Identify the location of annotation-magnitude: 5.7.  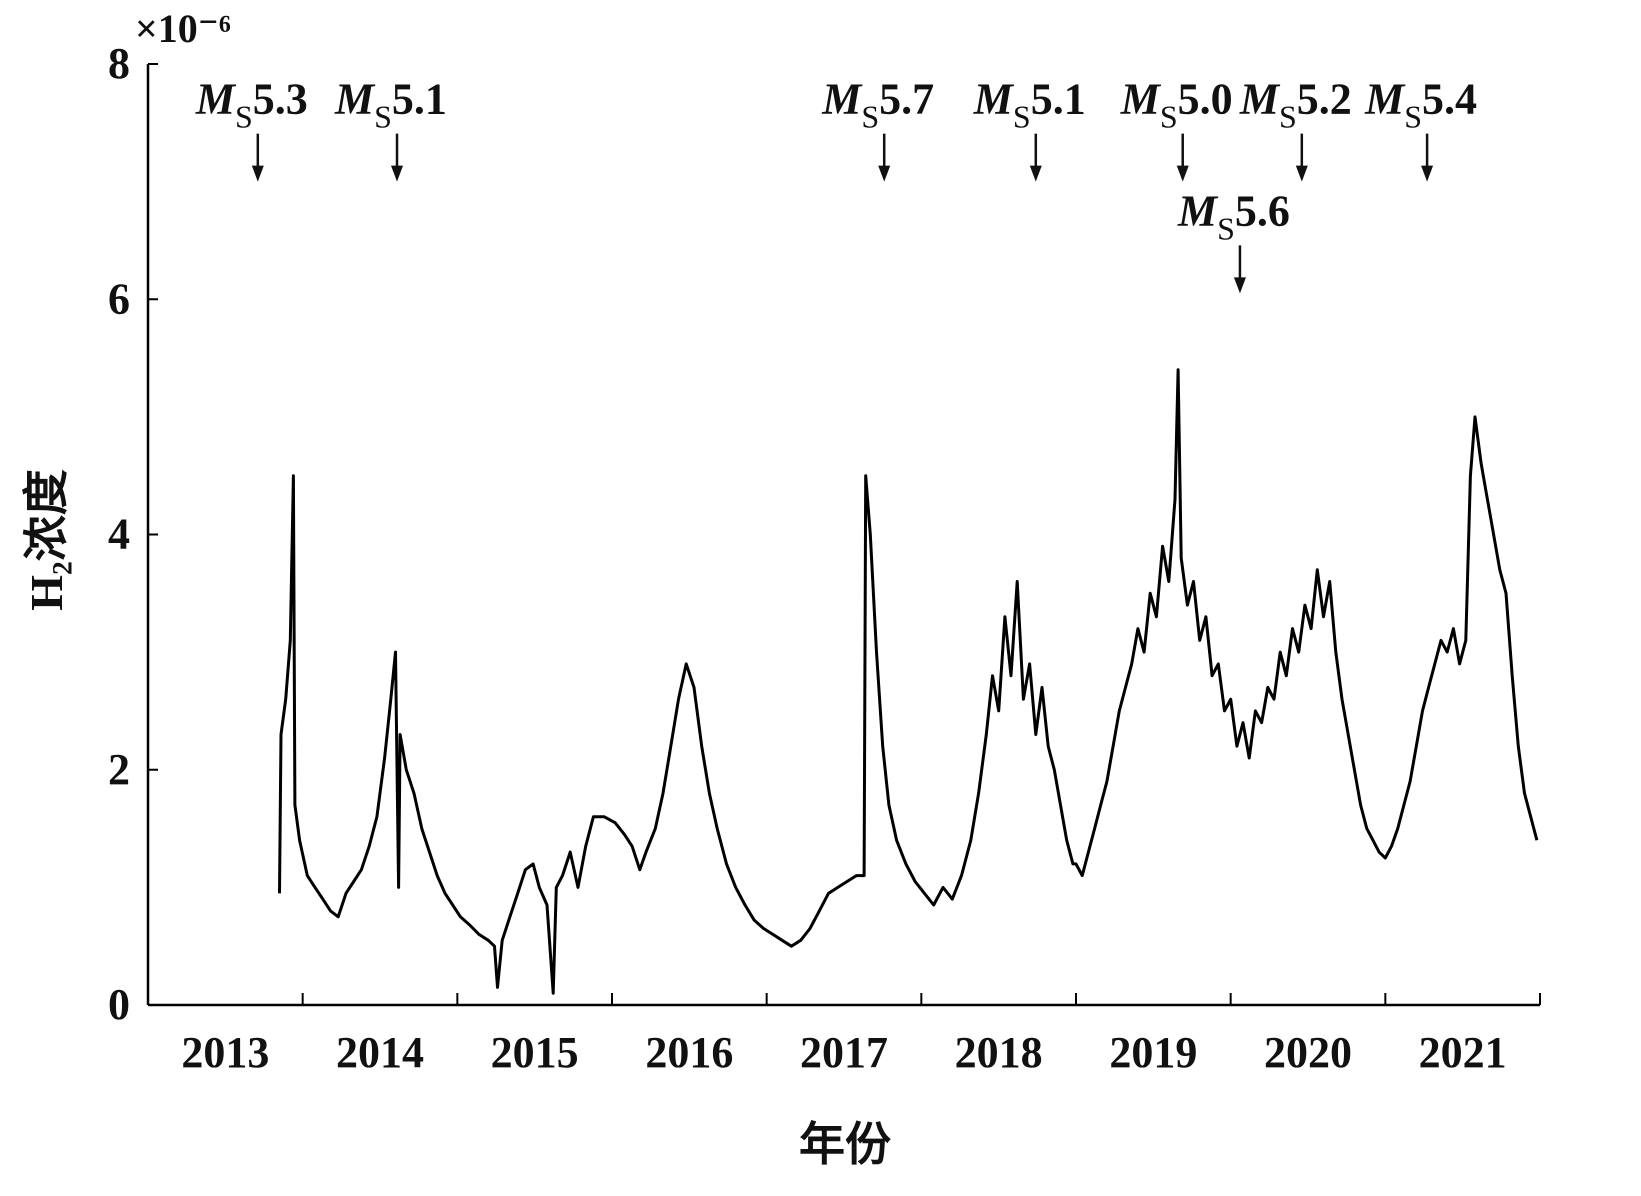
(906, 99).